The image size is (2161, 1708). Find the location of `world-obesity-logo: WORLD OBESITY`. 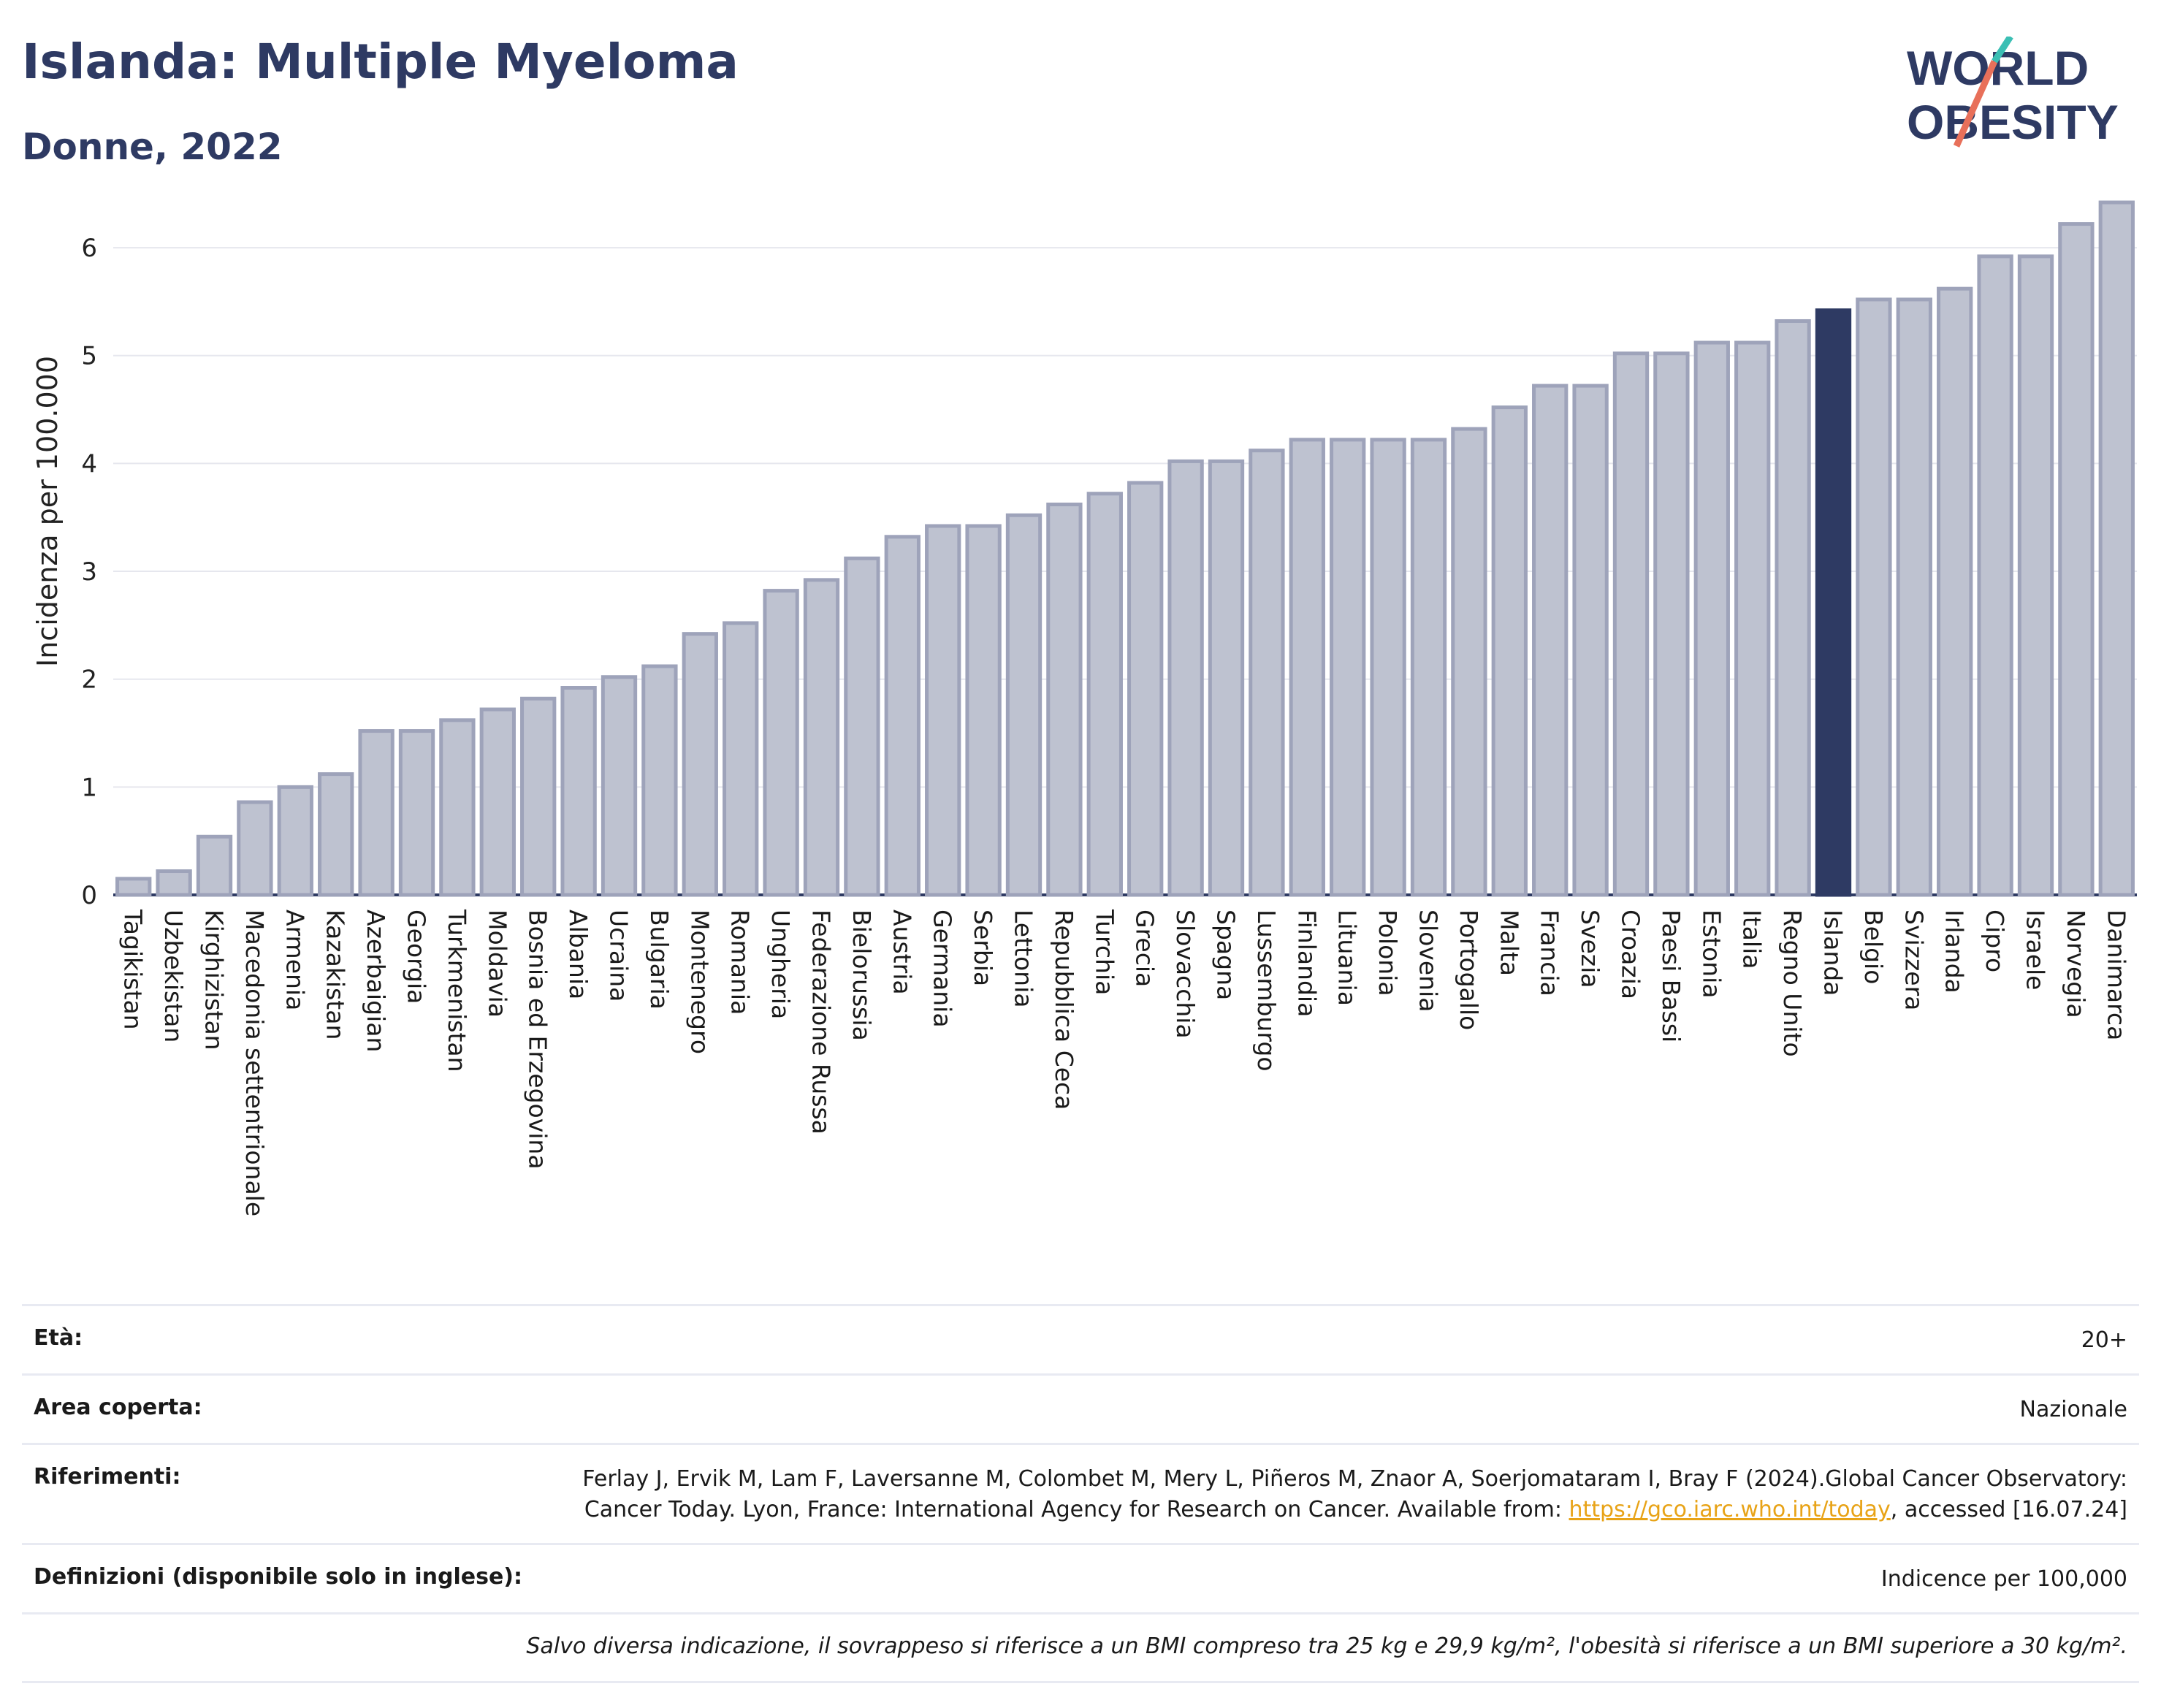

world-obesity-logo: WORLD OBESITY is located at coordinates (2013, 93).